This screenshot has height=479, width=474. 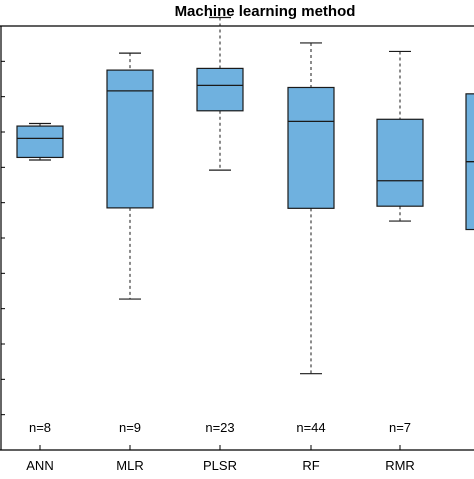 I want to click on x-tick-label: RF, so click(x=310, y=465).